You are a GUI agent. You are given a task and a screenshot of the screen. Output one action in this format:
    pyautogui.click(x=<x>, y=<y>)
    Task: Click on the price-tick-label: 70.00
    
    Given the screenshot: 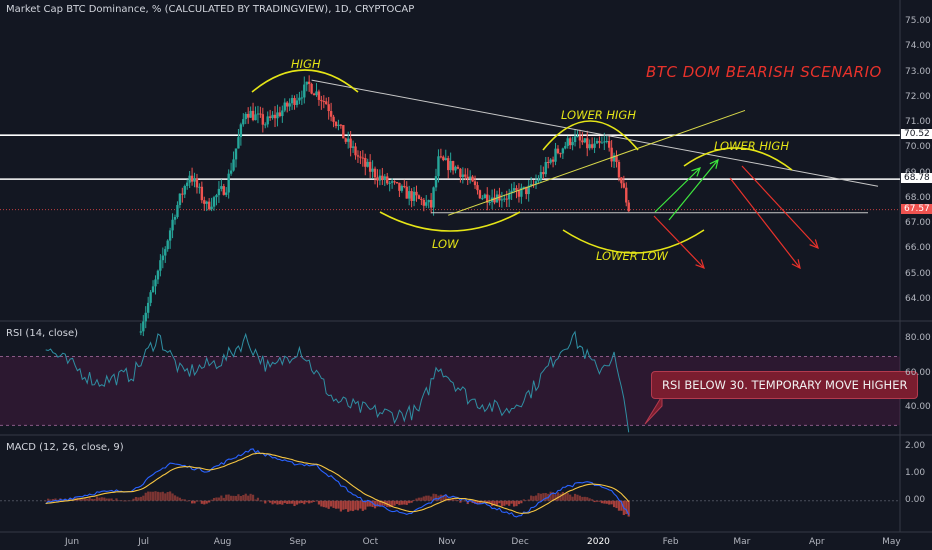 What is the action you would take?
    pyautogui.click(x=918, y=147)
    